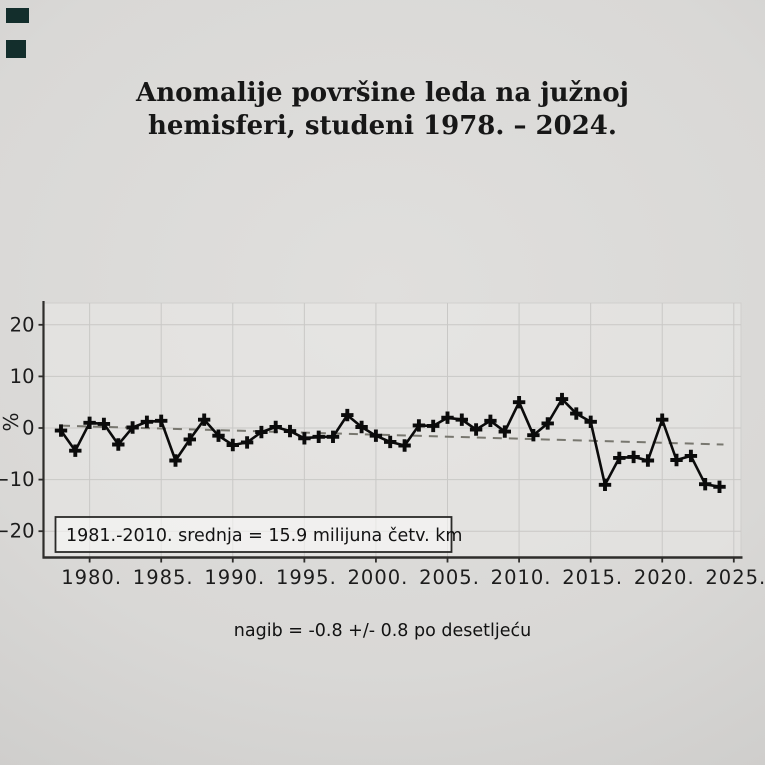 This screenshot has height=765, width=765. I want to click on x-tick-label: 2025., so click(735, 577).